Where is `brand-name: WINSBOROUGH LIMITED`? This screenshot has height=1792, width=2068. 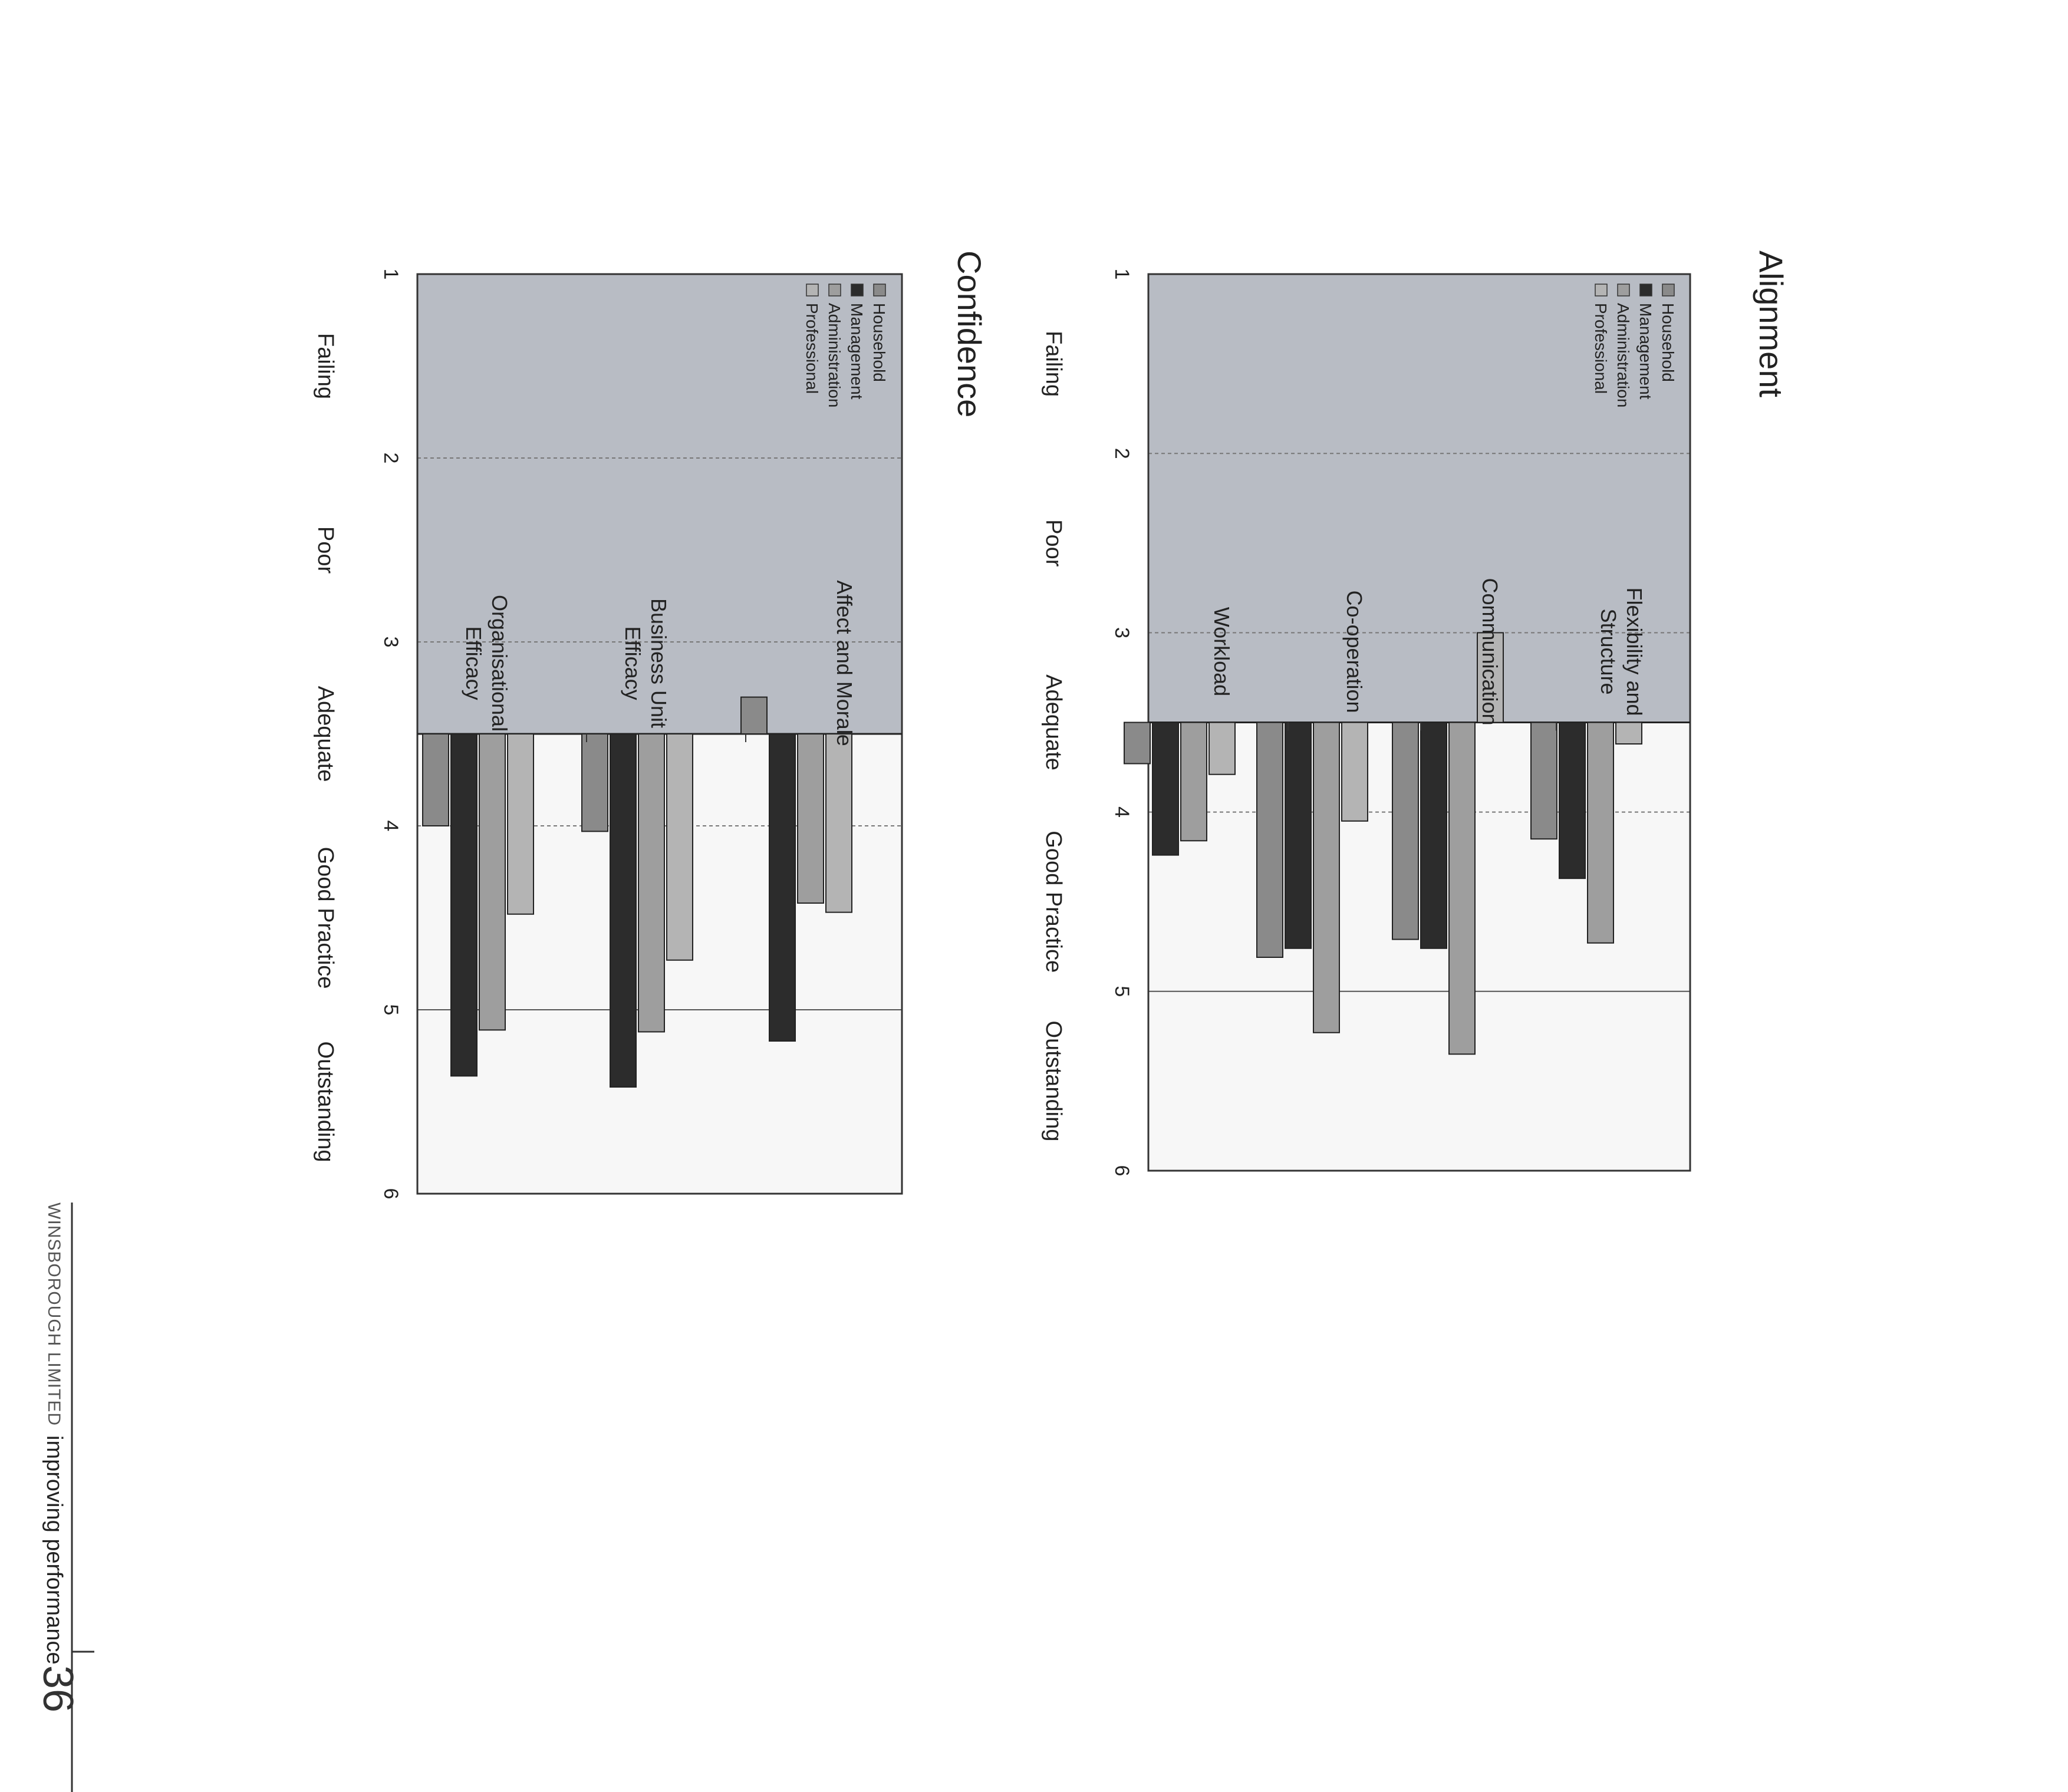 brand-name: WINSBOROUGH LIMITED is located at coordinates (54, 1314).